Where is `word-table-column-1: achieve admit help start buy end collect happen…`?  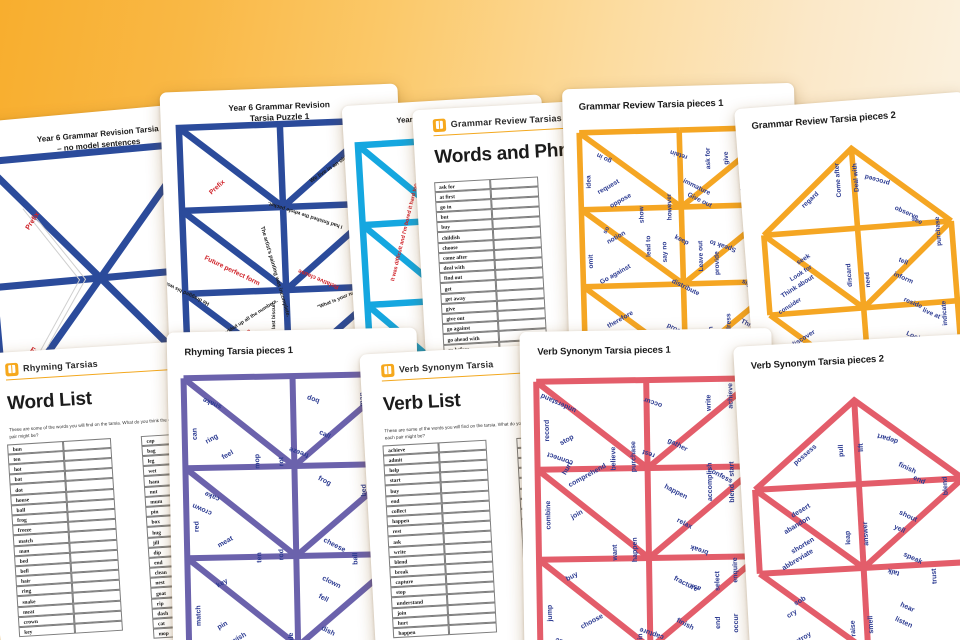
word-table-column-1: achieve admit help start buy end collect happen… is located at coordinates (440, 539).